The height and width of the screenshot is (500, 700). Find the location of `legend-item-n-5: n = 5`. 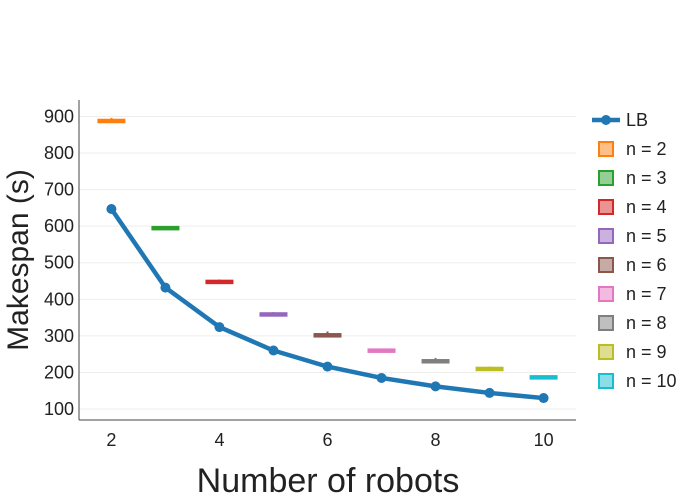

legend-item-n-5: n = 5 is located at coordinates (632, 236).